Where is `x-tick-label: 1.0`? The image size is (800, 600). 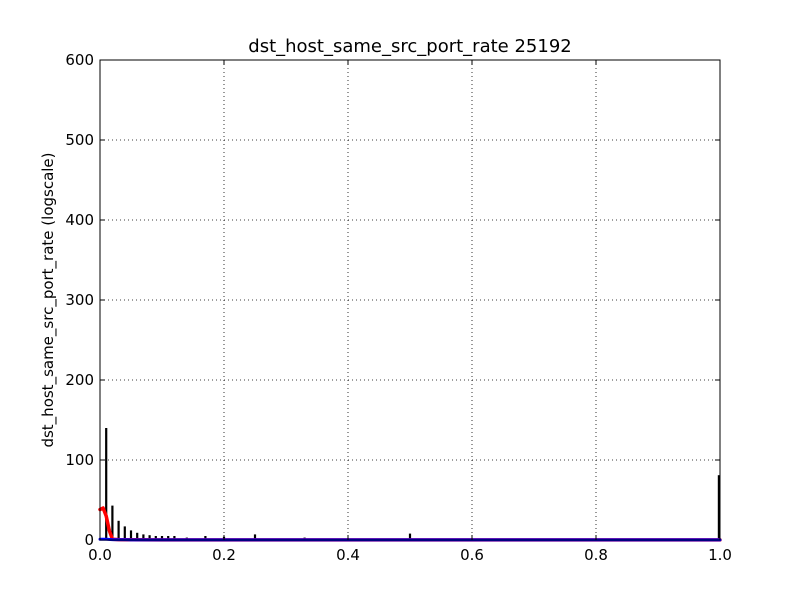
x-tick-label: 1.0 is located at coordinates (720, 555).